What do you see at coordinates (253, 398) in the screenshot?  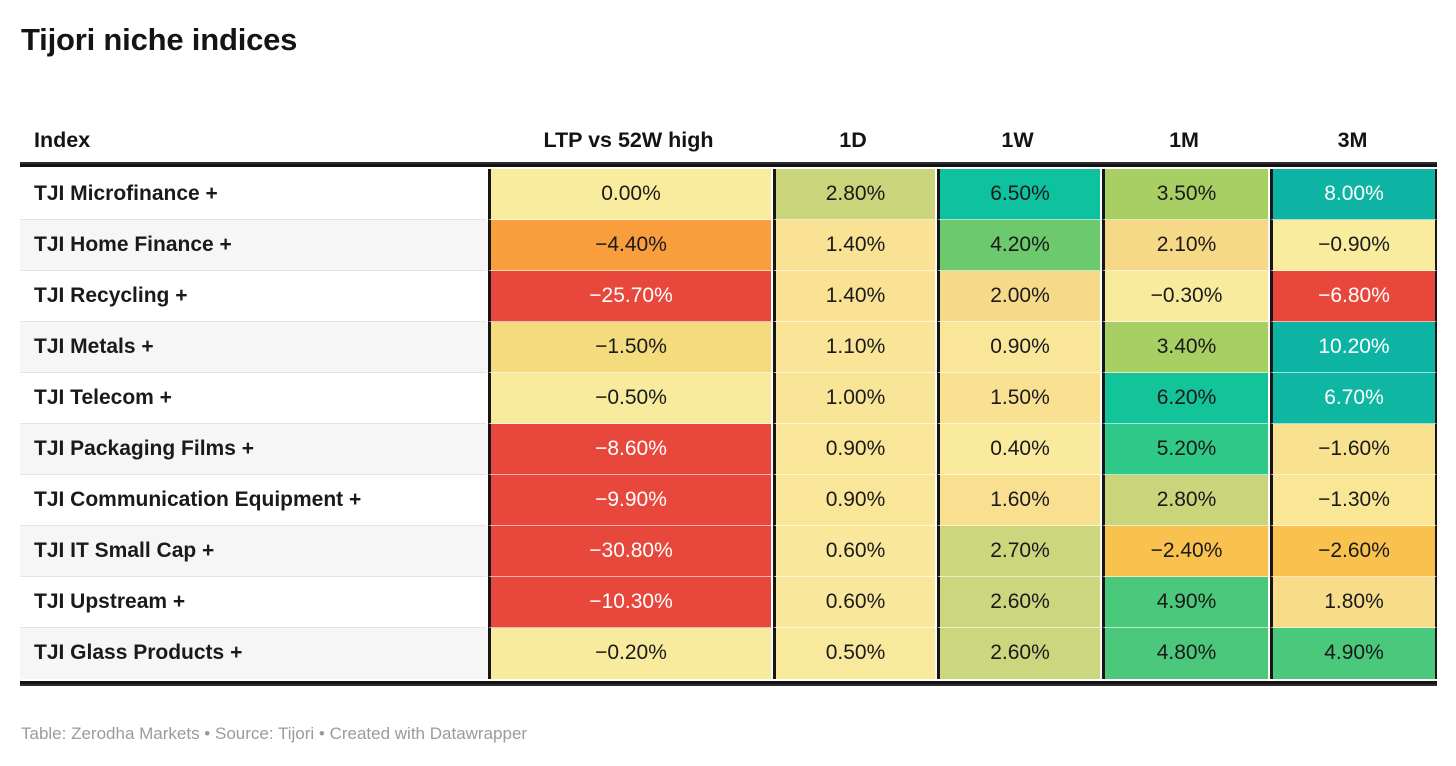 I see `index-name-expandable: TJI Telecom +` at bounding box center [253, 398].